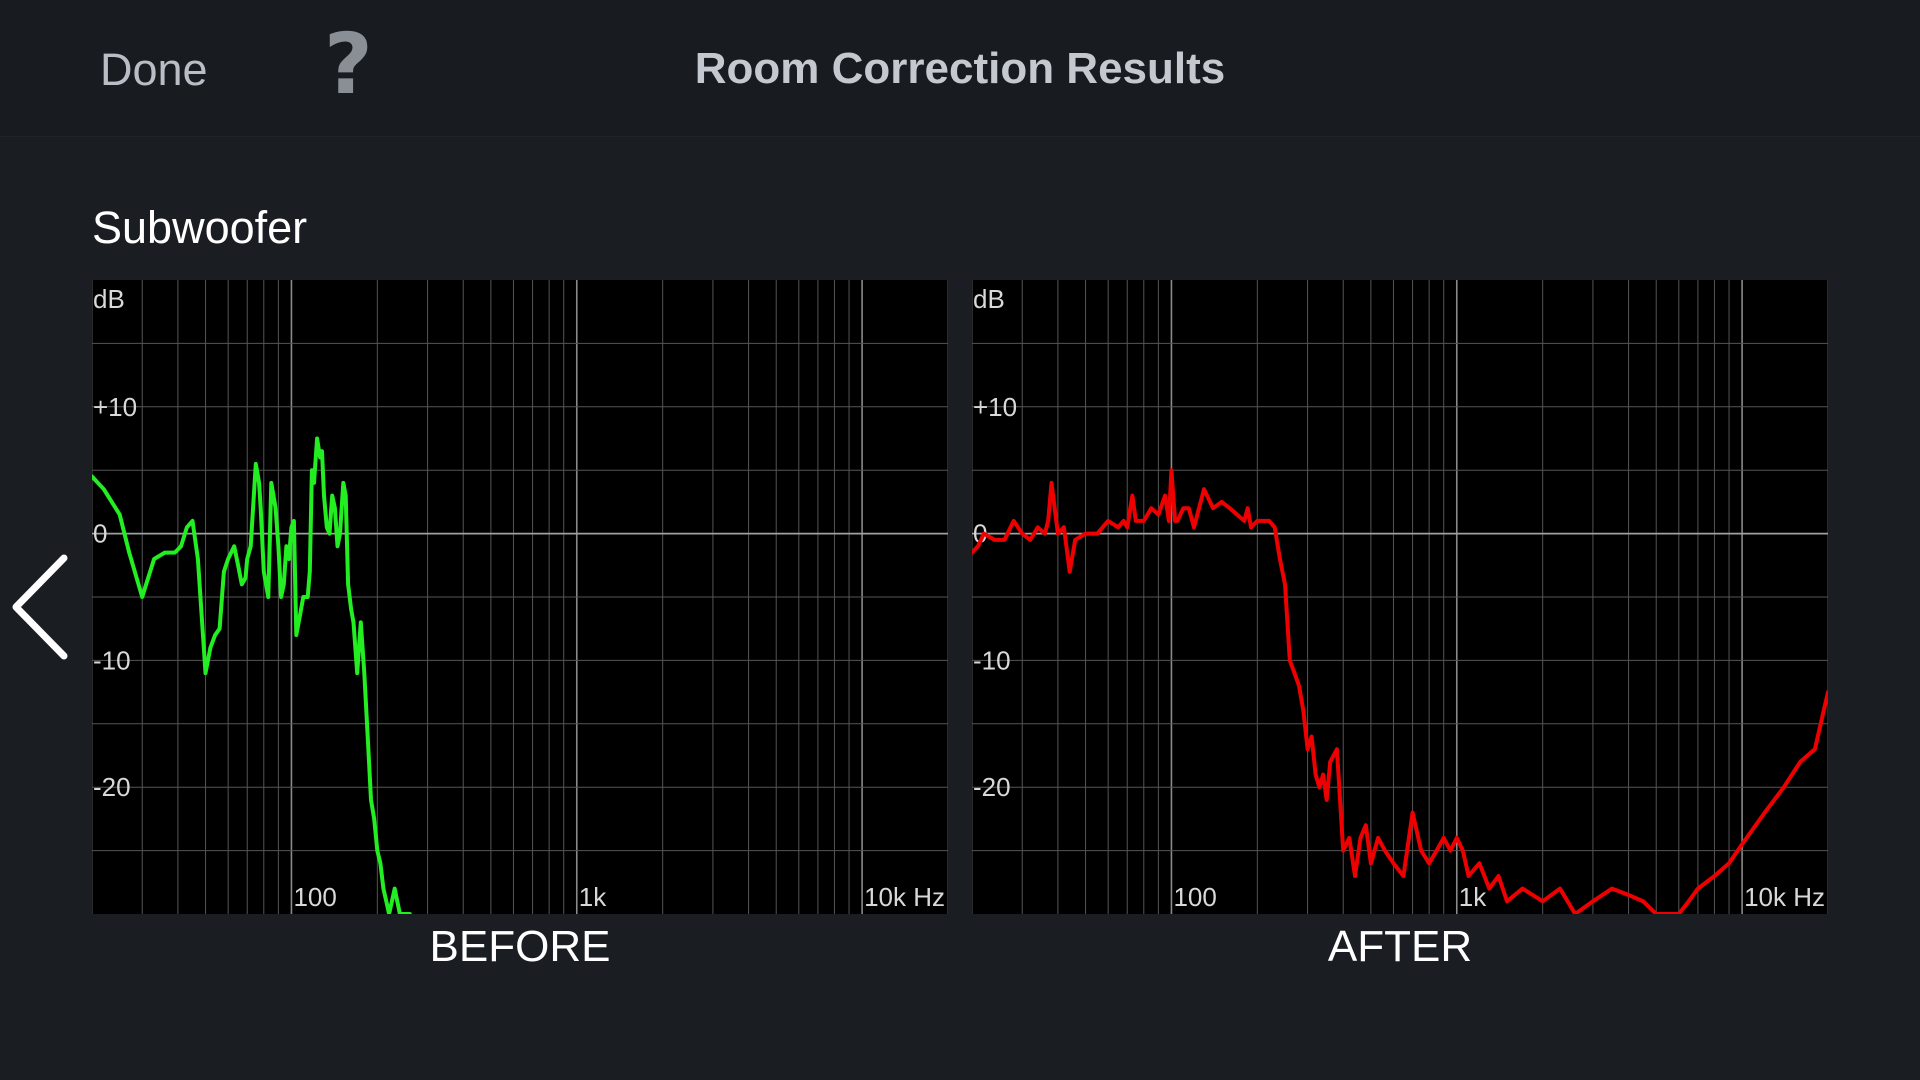  Describe the element at coordinates (200, 227) in the screenshot. I see `section-label: Subwoofer` at that location.